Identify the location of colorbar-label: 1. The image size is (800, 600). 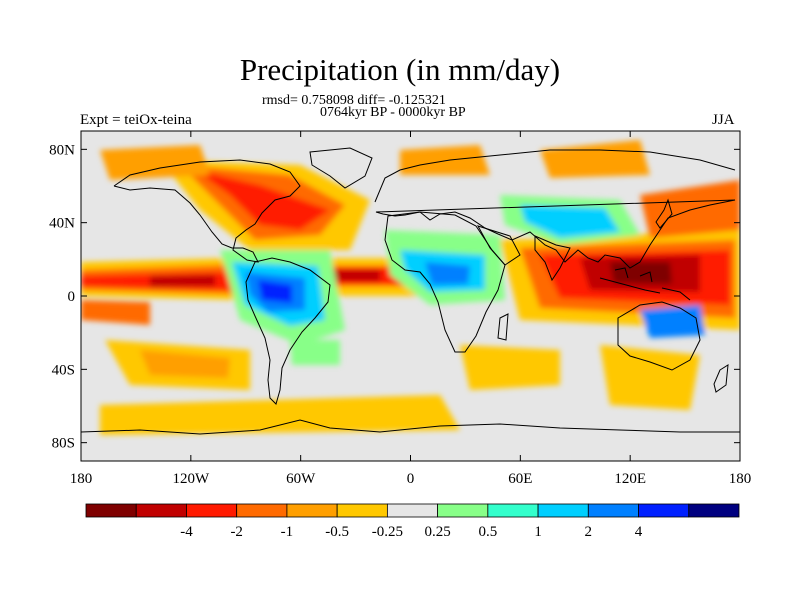
(538, 532).